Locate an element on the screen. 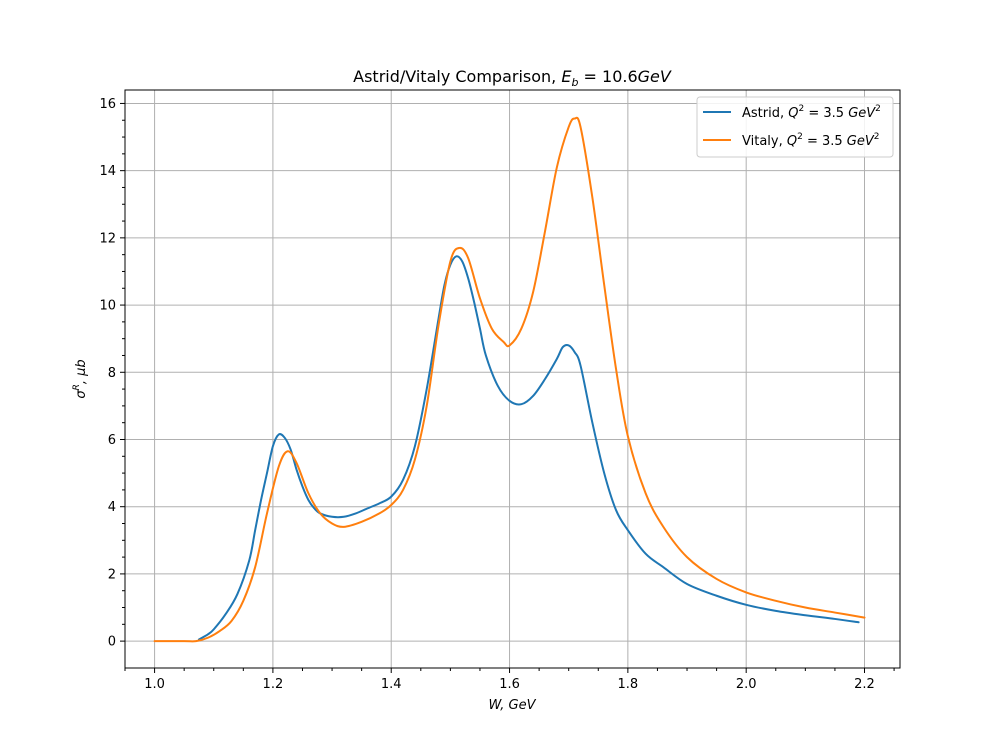 This screenshot has height=750, width=1000. x-tick-label: 1.0 is located at coordinates (154, 684).